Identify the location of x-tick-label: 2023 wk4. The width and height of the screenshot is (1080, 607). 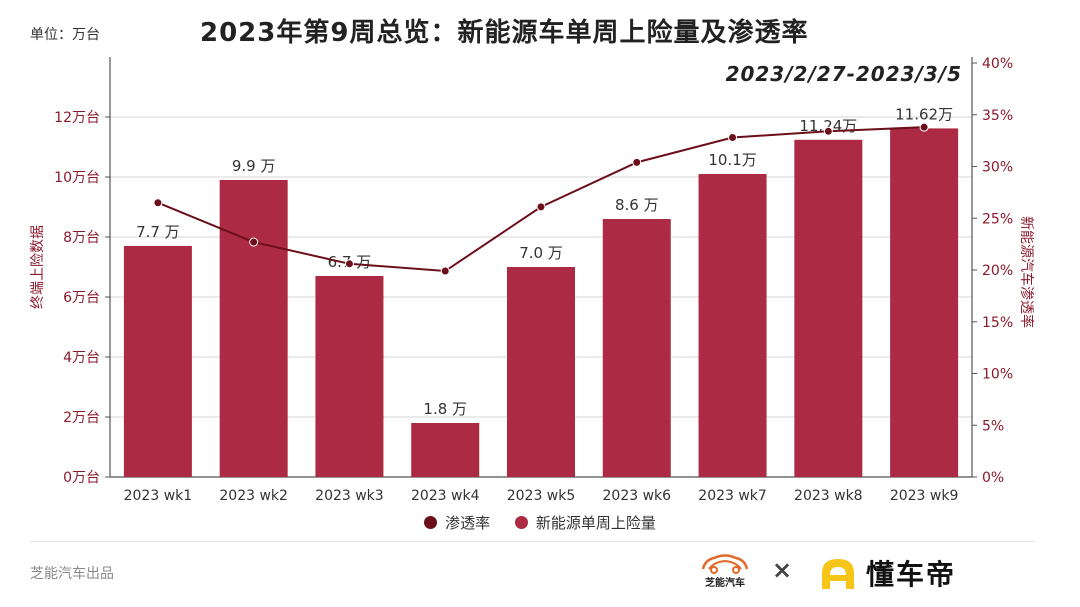
(445, 496).